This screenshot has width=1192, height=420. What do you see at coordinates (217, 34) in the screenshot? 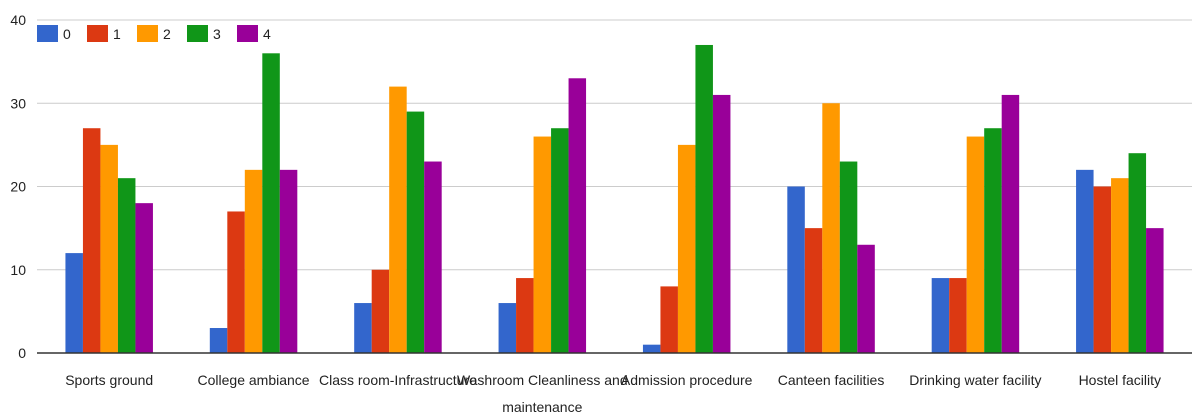
I see `legend-label-3: 3` at bounding box center [217, 34].